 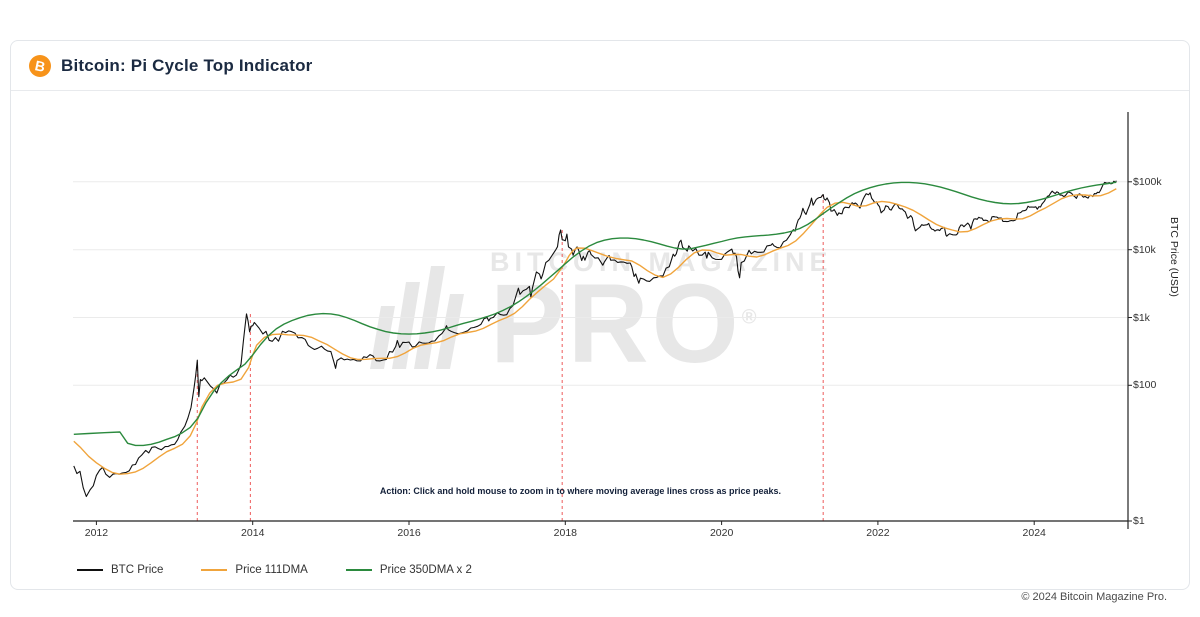 I want to click on chart-header: B Bitcoin: Pi Cycle Top Indicator, so click(x=600, y=66).